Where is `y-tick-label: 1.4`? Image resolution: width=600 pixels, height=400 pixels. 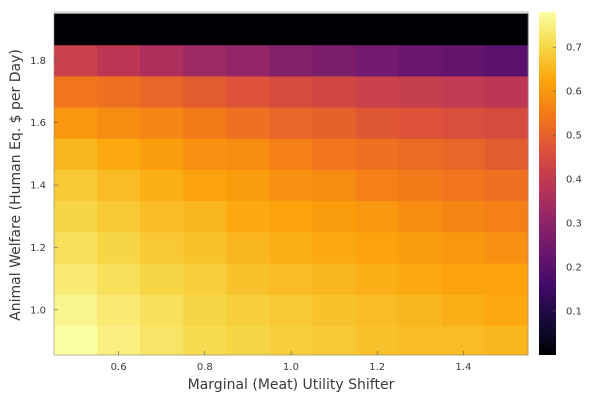 y-tick-label: 1.4 is located at coordinates (38, 186).